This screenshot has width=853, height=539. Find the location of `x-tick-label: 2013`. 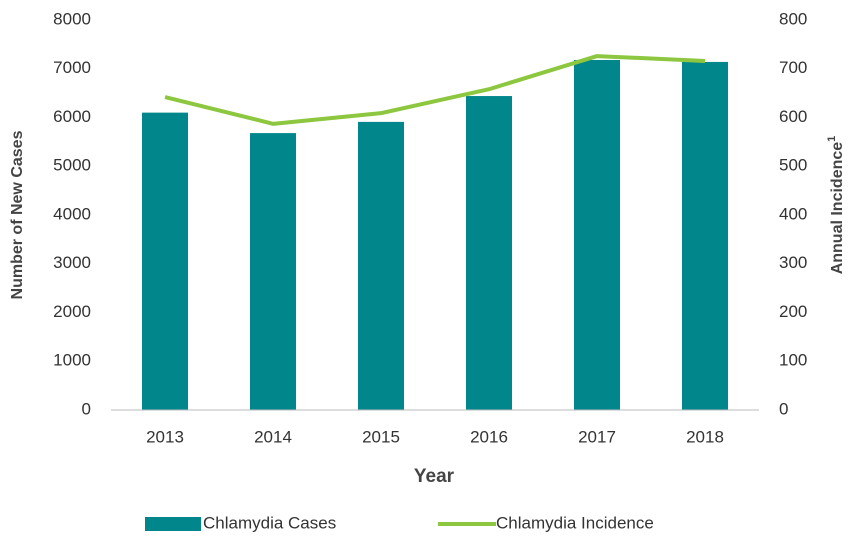

x-tick-label: 2013 is located at coordinates (165, 436).